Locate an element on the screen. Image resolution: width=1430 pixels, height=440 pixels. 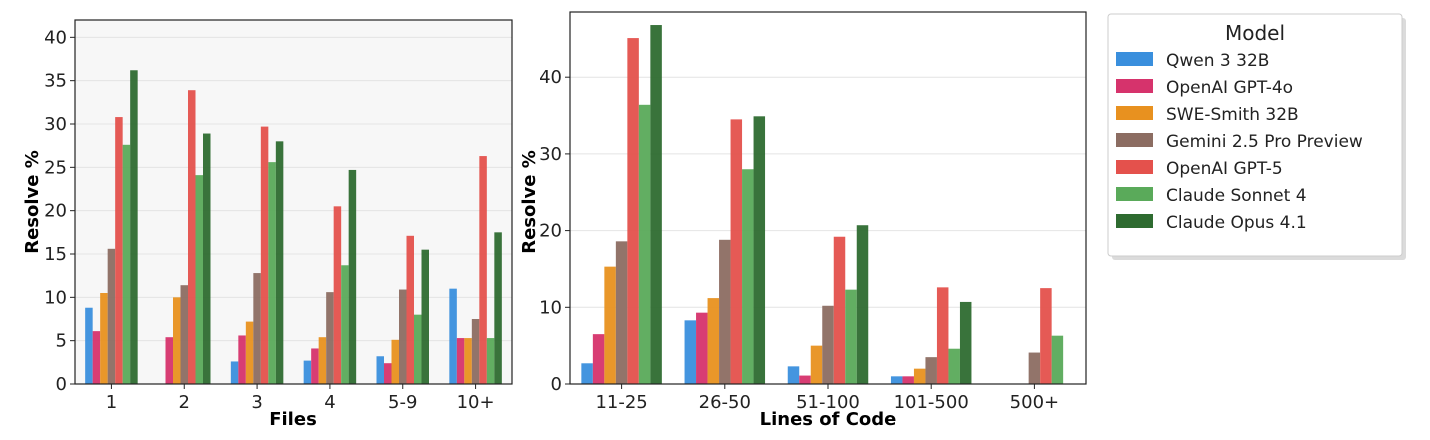
files-y-tick-label: 20 is located at coordinates (55, 211).